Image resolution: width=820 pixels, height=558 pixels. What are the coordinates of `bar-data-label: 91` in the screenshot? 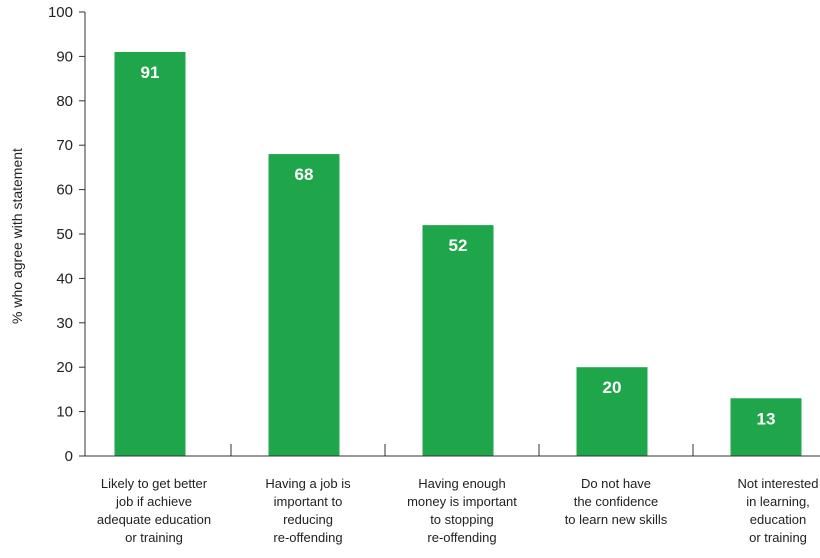 It's located at (150, 72).